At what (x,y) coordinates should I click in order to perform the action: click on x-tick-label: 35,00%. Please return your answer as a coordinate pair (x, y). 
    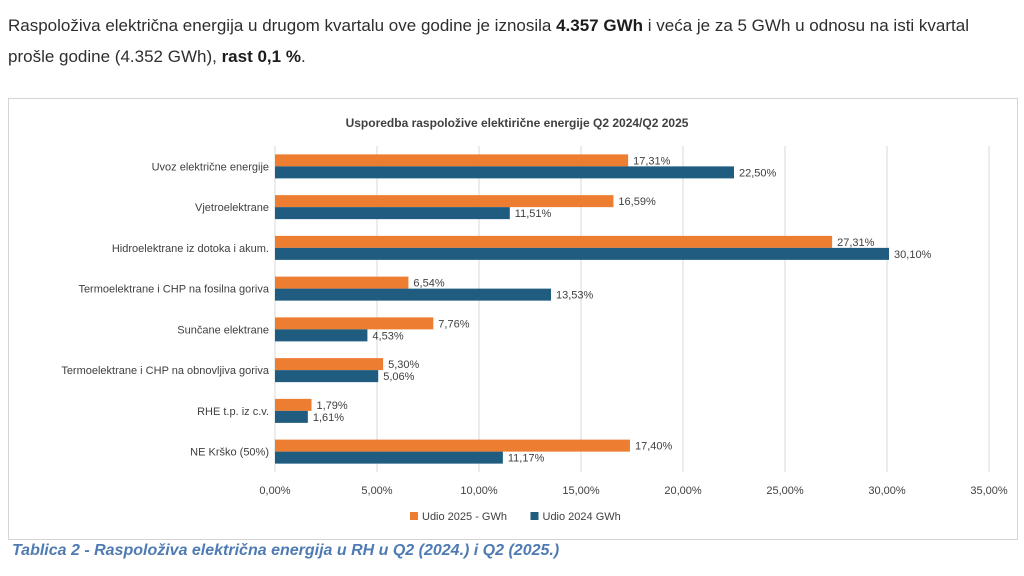
    Looking at the image, I should click on (989, 491).